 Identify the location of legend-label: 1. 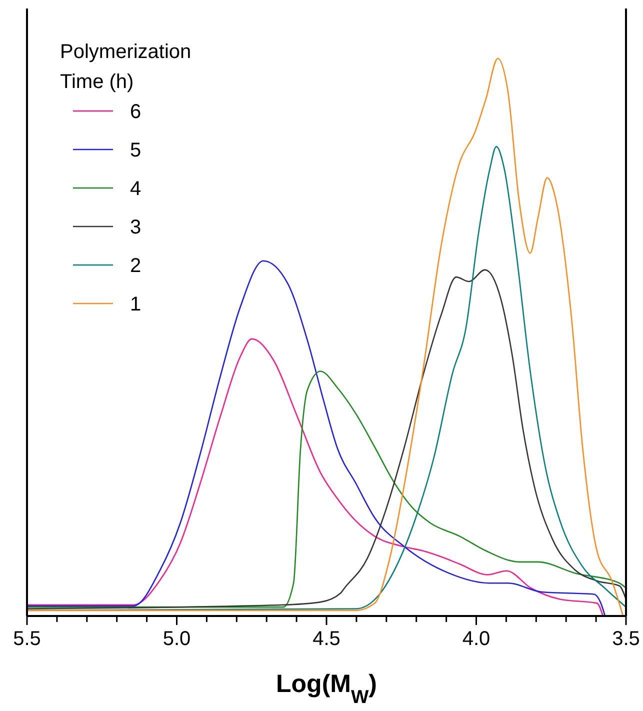
(136, 305).